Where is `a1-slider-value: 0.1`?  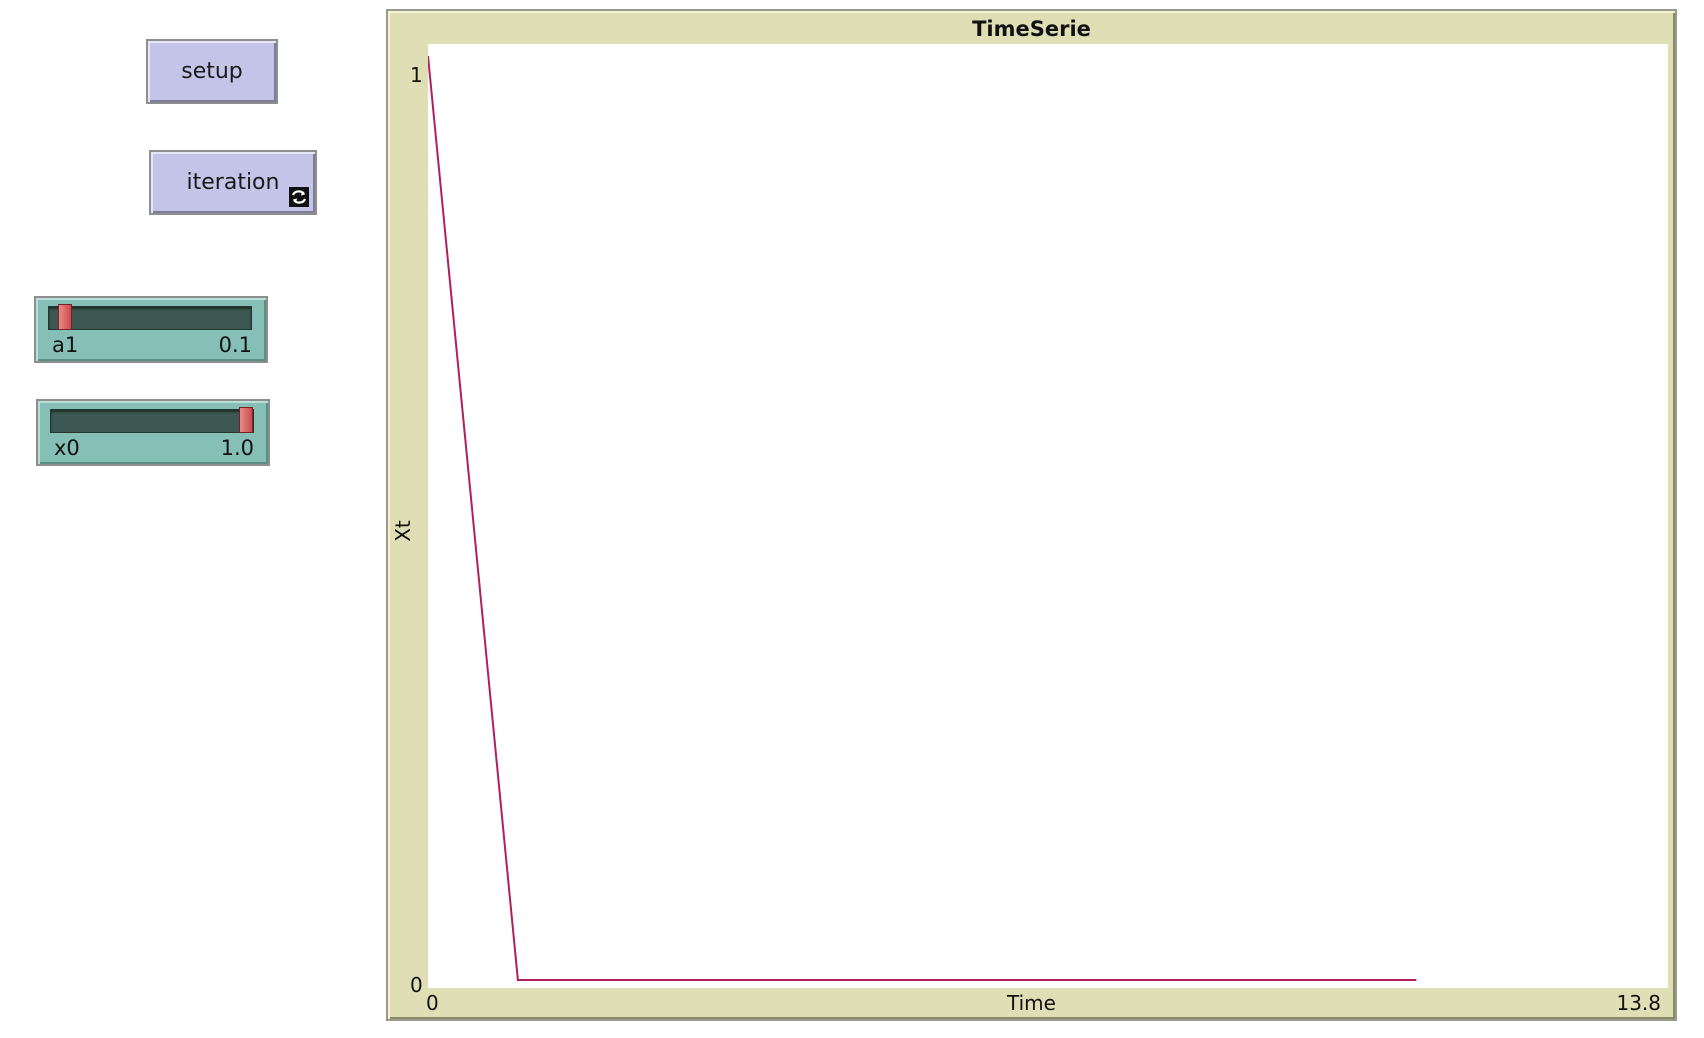
a1-slider-value: 0.1 is located at coordinates (235, 345).